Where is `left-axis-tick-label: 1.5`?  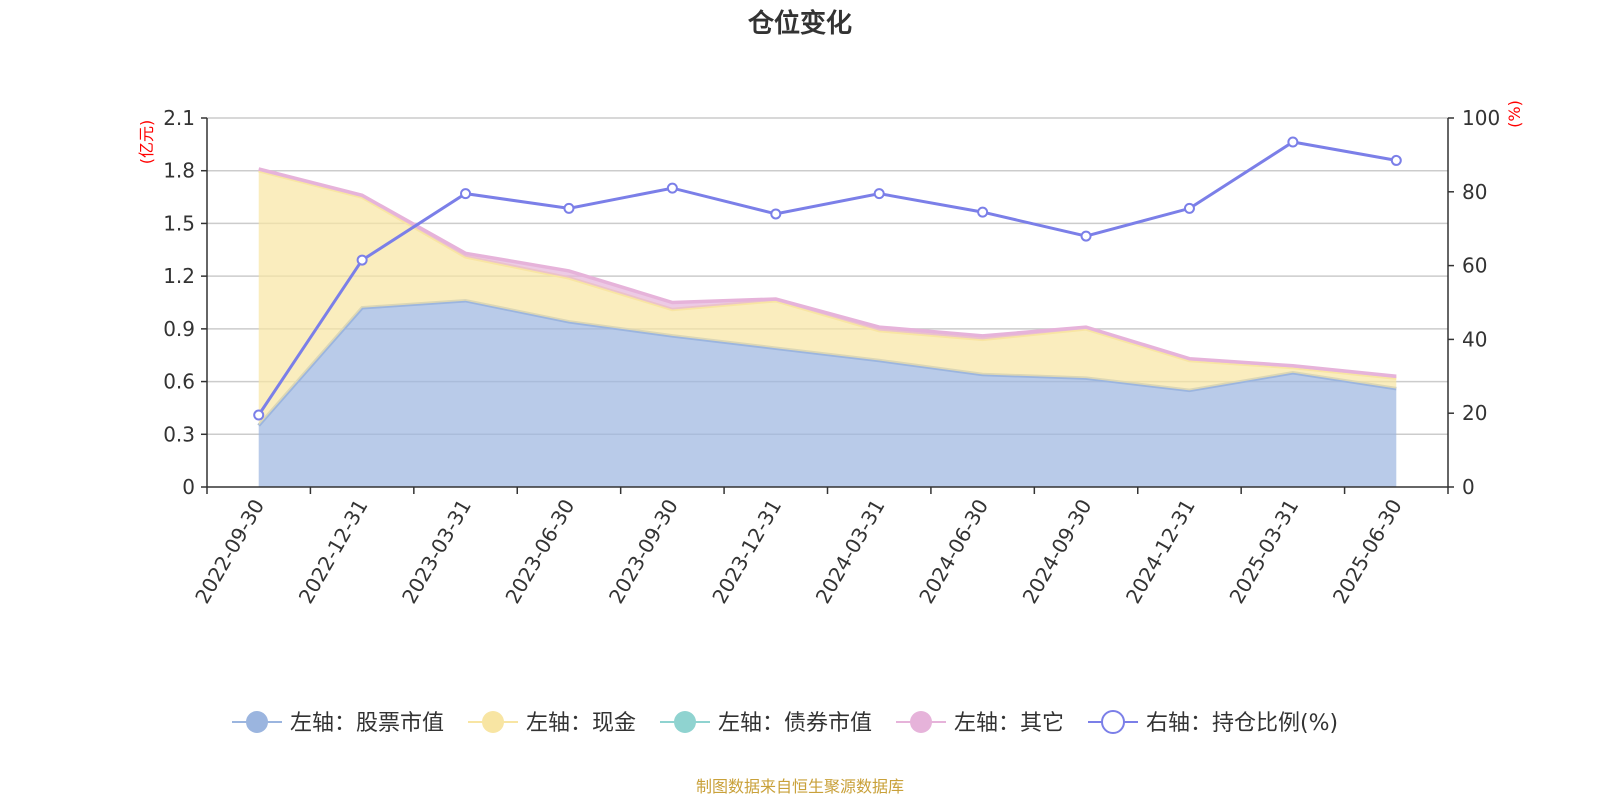
left-axis-tick-label: 1.5 is located at coordinates (179, 223).